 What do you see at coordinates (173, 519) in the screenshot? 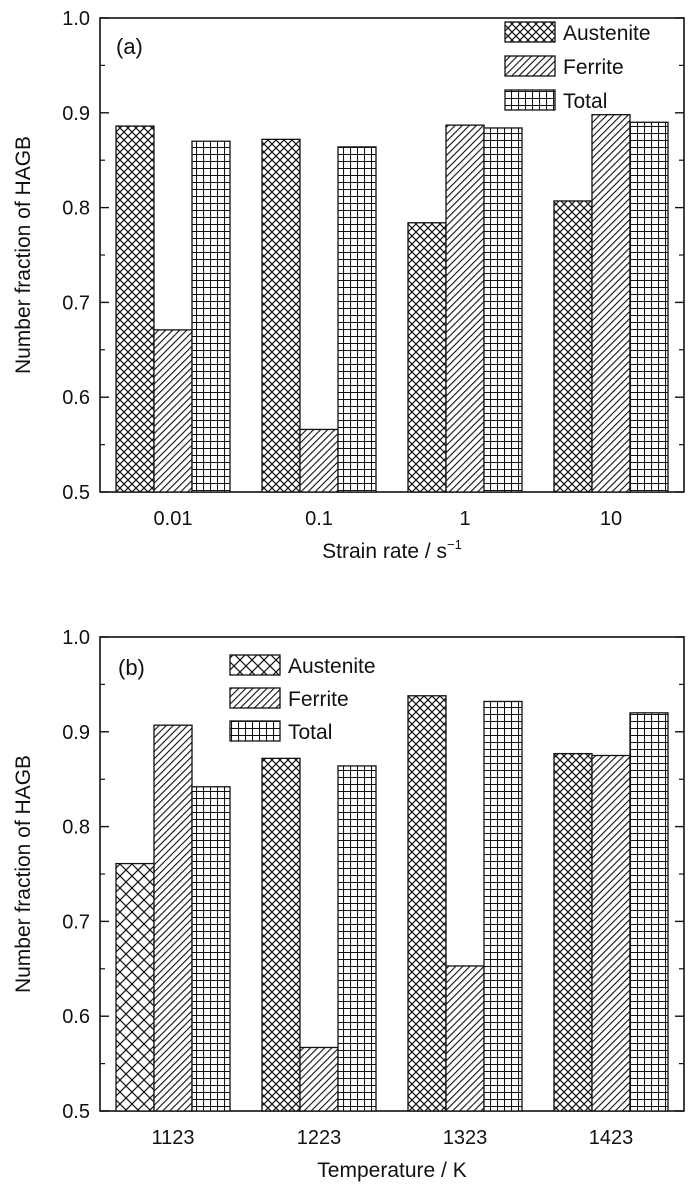
I see `x-tick-label: 0.01` at bounding box center [173, 519].